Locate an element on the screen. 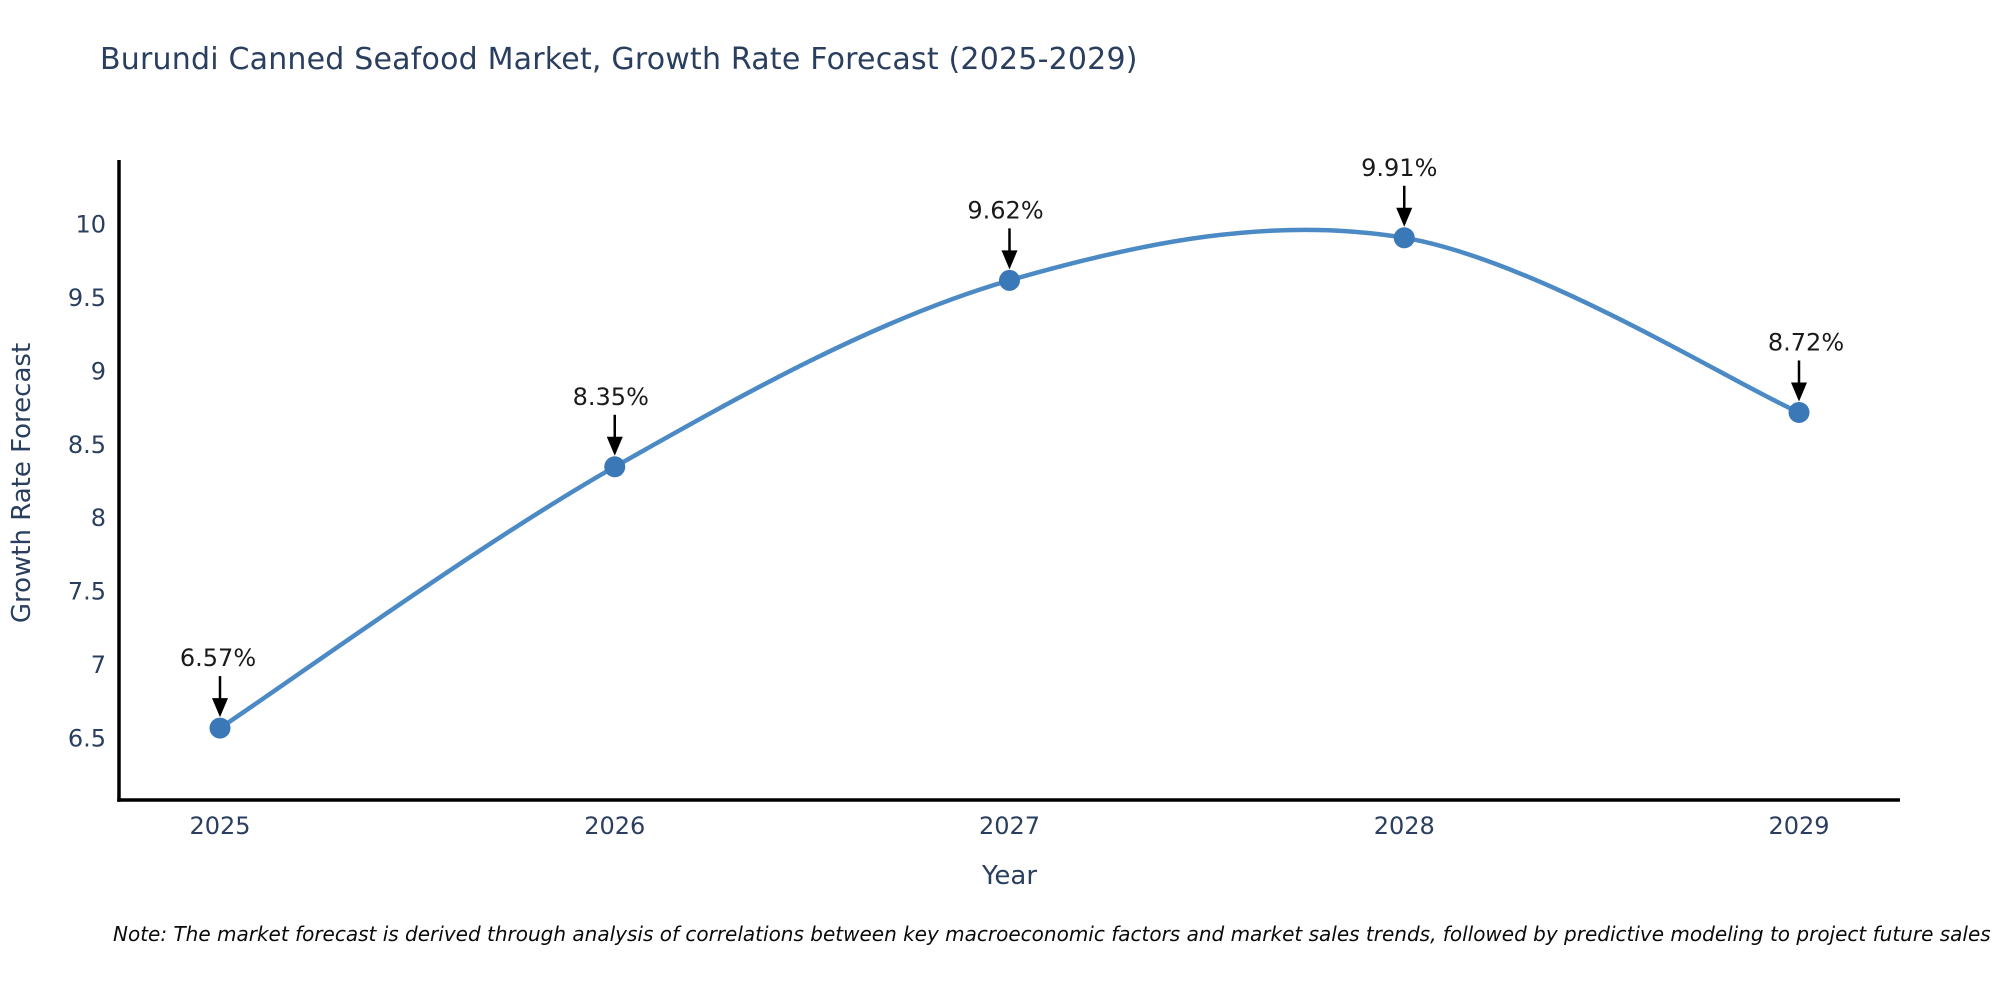 Image resolution: width=2000 pixels, height=1000 pixels. x-tick-label: 2027 is located at coordinates (1009, 826).